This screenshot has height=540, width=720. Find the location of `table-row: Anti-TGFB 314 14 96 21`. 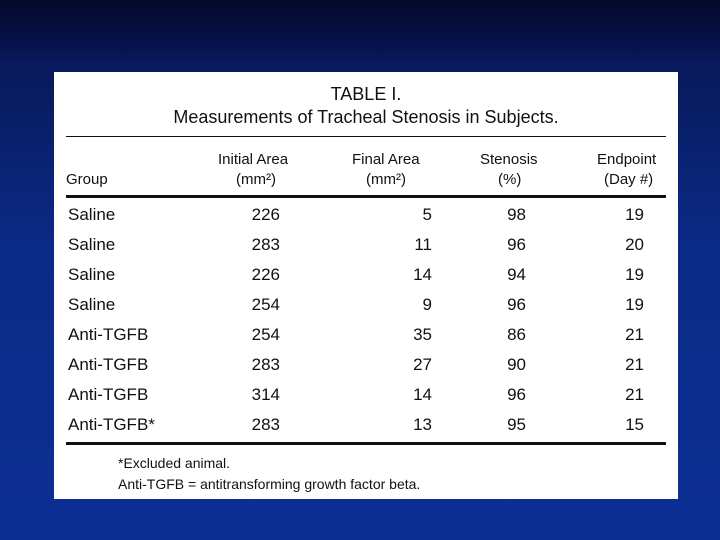

table-row: Anti-TGFB 314 14 96 21 is located at coordinates (366, 395).